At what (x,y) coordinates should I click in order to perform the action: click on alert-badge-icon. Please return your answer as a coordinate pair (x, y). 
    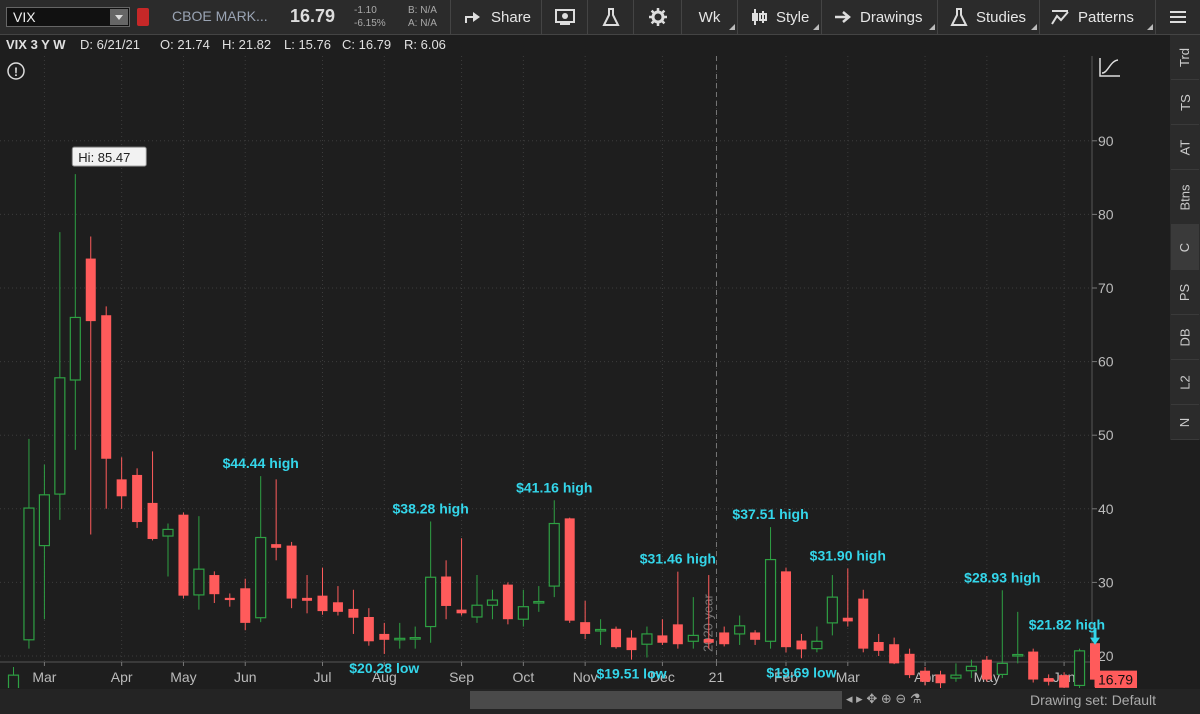
    Looking at the image, I should click on (143, 17).